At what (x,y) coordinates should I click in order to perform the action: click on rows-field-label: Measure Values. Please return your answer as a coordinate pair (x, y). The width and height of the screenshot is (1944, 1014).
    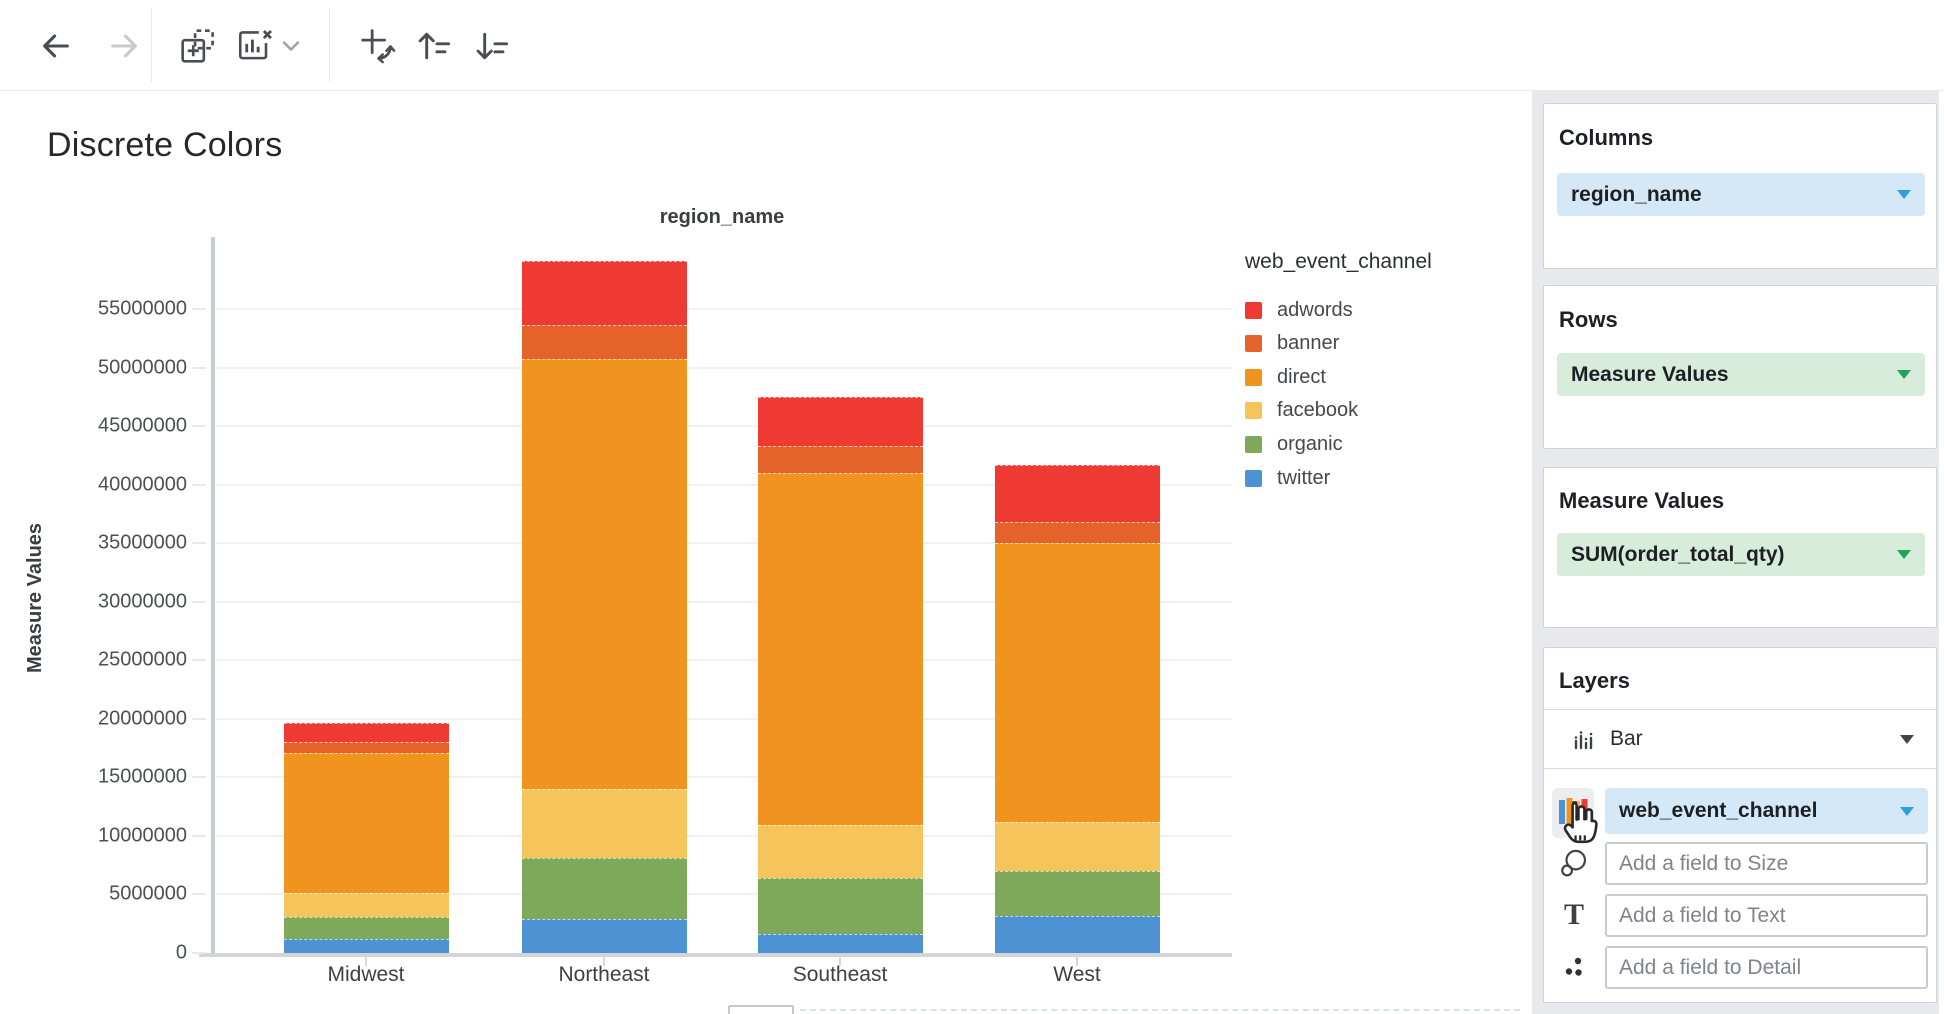
    Looking at the image, I should click on (1650, 374).